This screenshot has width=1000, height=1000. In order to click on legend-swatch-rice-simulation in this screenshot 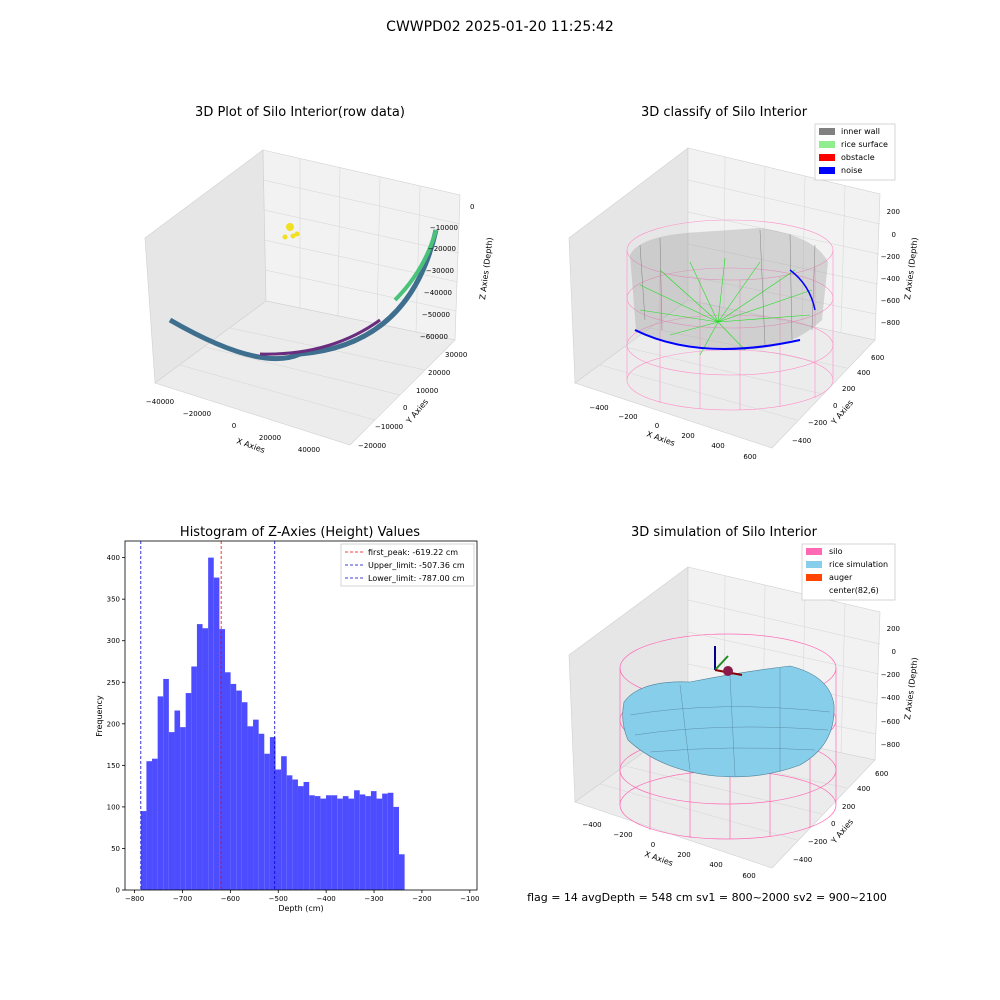, I will do `click(814, 564)`.